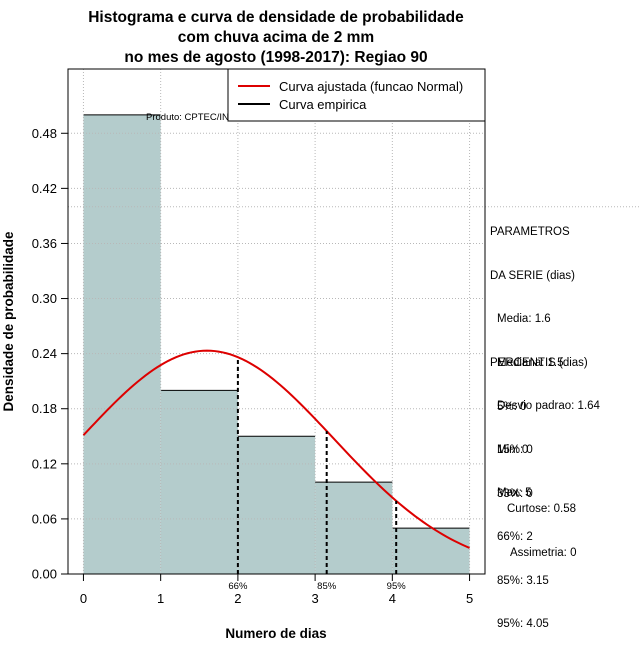 The height and width of the screenshot is (660, 640). I want to click on ytick-label-0.24: 0.24, so click(44, 353).